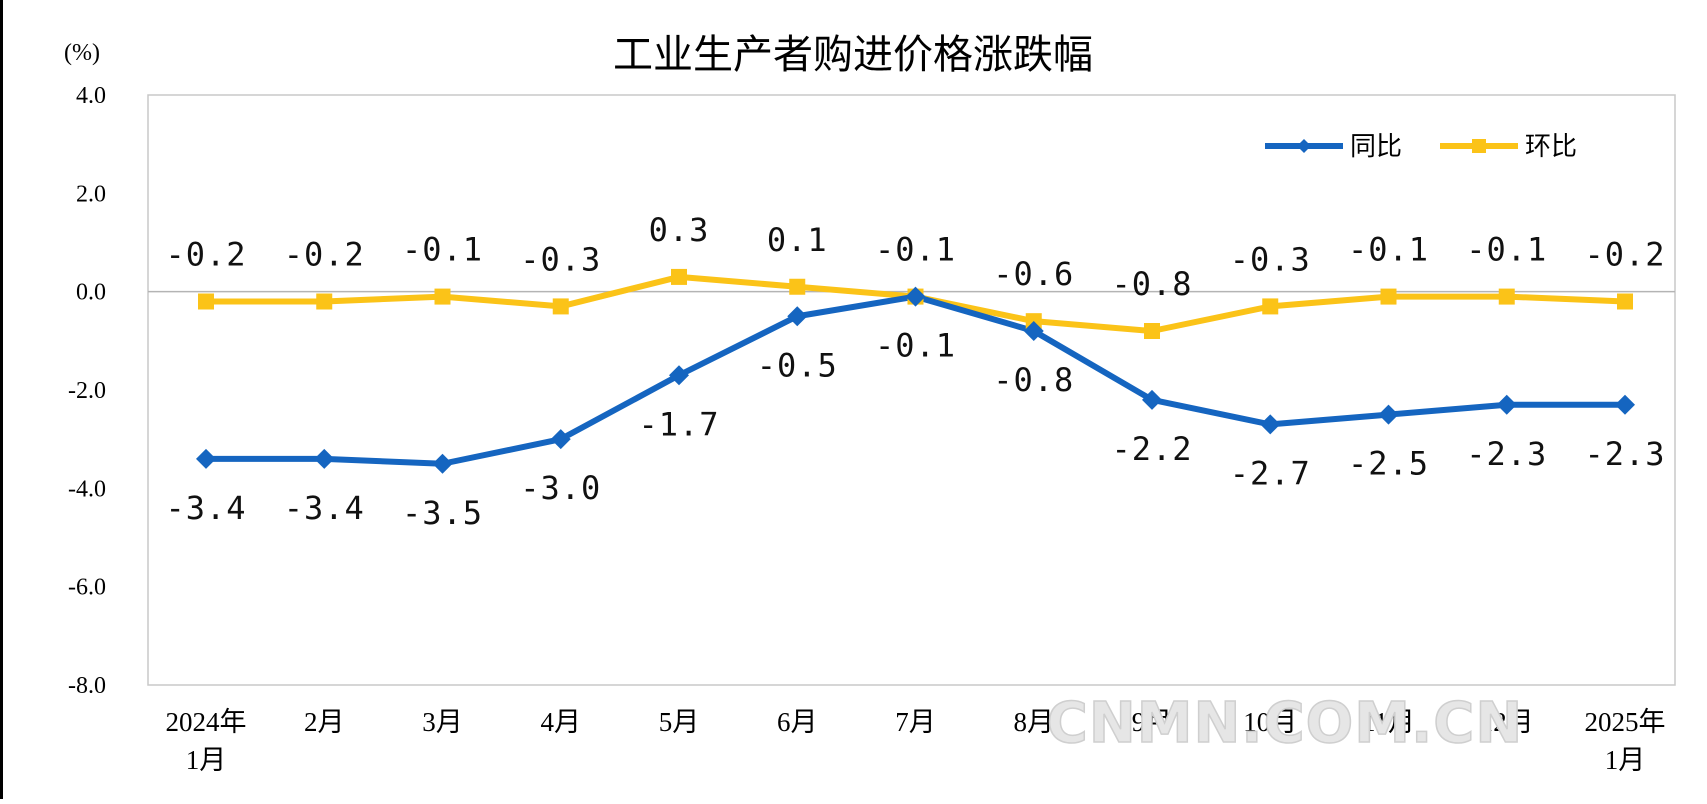 This screenshot has width=1707, height=804. Describe the element at coordinates (91, 96) in the screenshot. I see `y-tick-label: 4.0` at that location.